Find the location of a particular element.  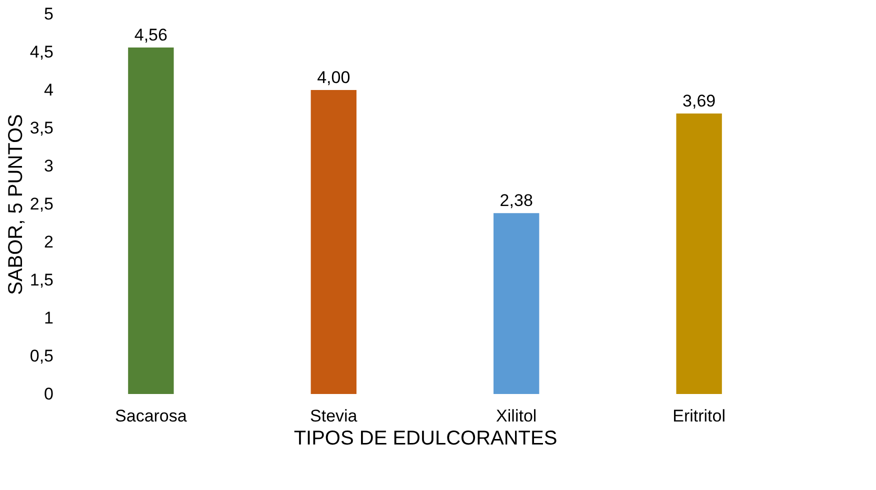

data-label: 4,56 is located at coordinates (151, 34).